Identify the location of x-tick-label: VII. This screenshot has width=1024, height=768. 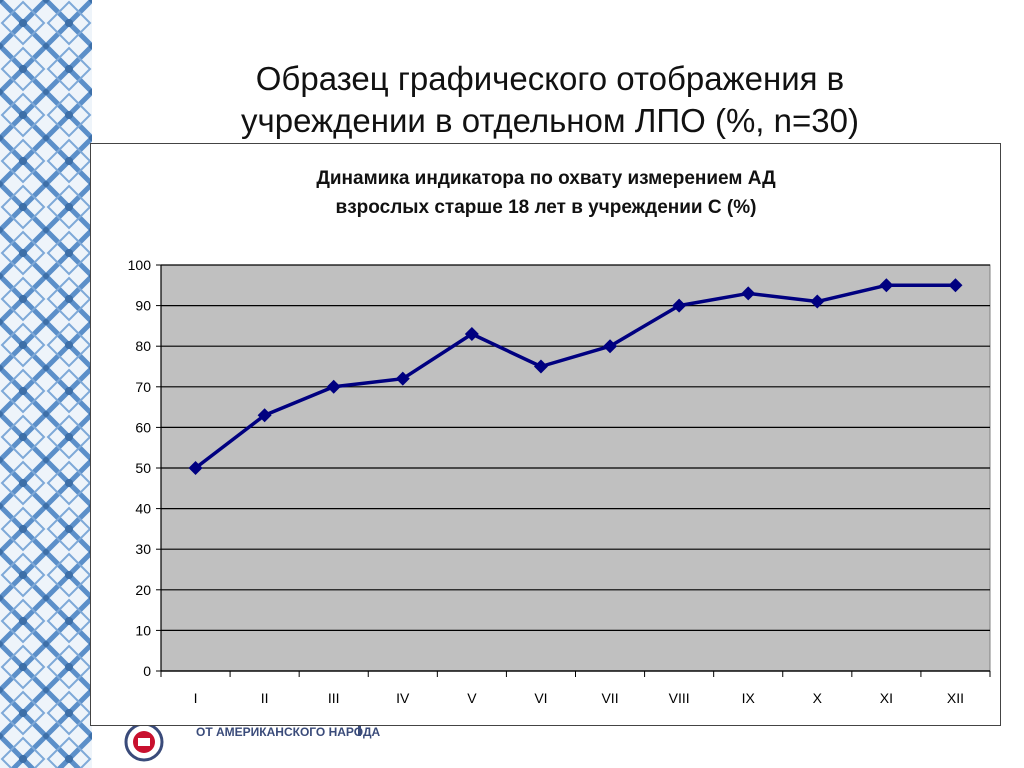
(609, 698).